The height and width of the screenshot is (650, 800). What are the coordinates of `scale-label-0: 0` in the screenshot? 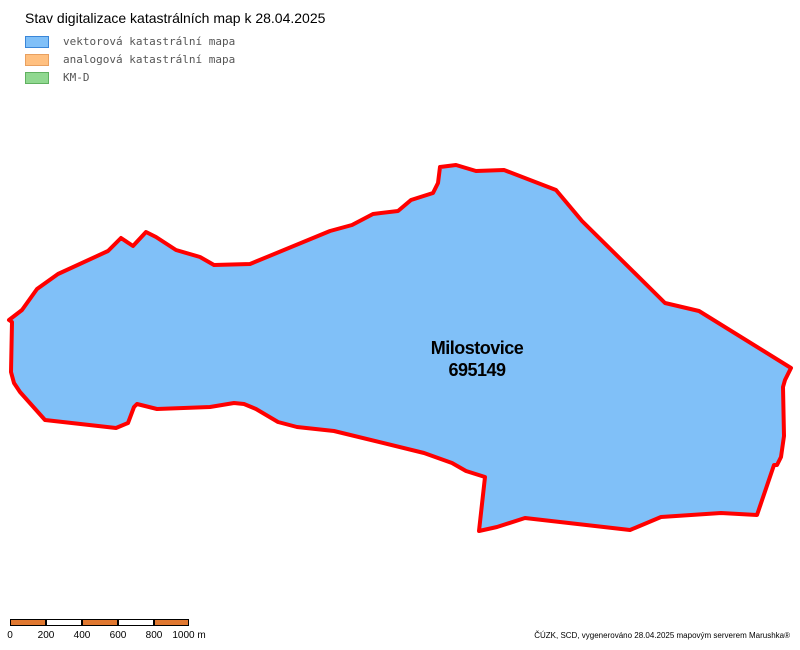 It's located at (10, 635).